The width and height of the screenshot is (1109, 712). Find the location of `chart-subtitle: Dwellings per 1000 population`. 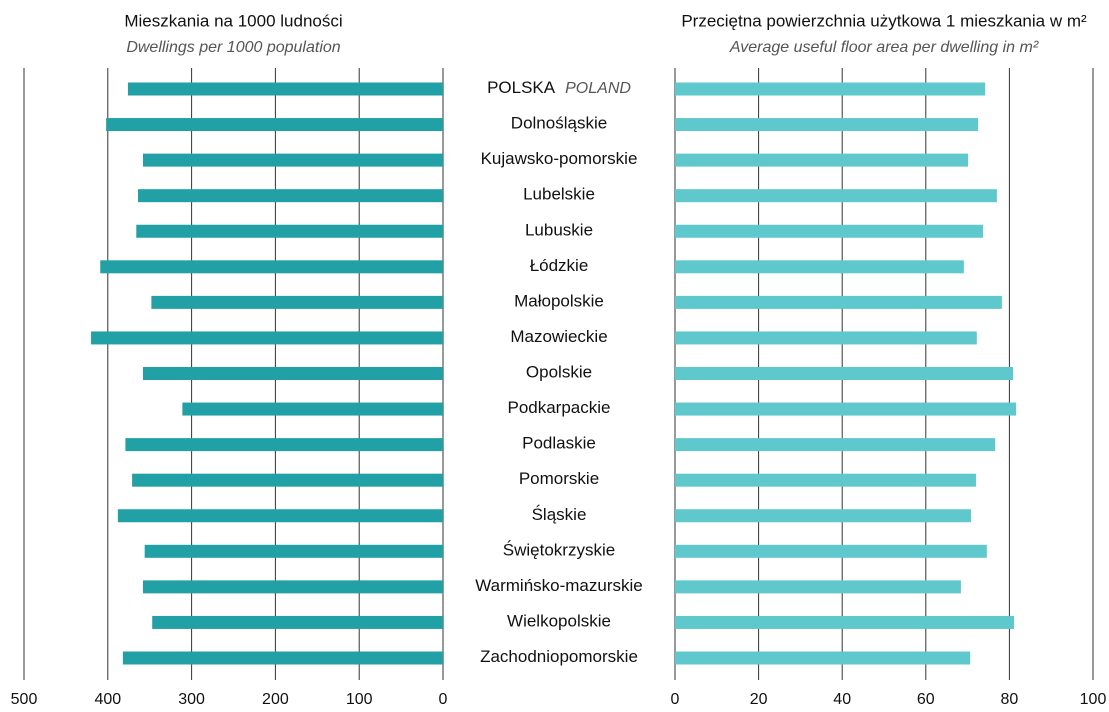

chart-subtitle: Dwellings per 1000 population is located at coordinates (233, 47).